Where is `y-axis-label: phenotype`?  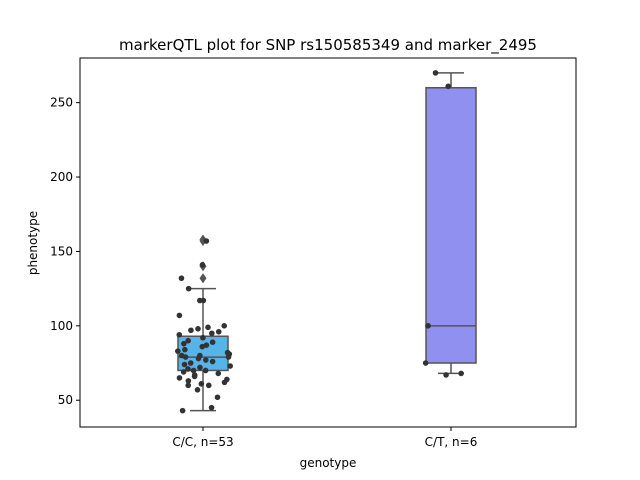
y-axis-label: phenotype is located at coordinates (33, 243).